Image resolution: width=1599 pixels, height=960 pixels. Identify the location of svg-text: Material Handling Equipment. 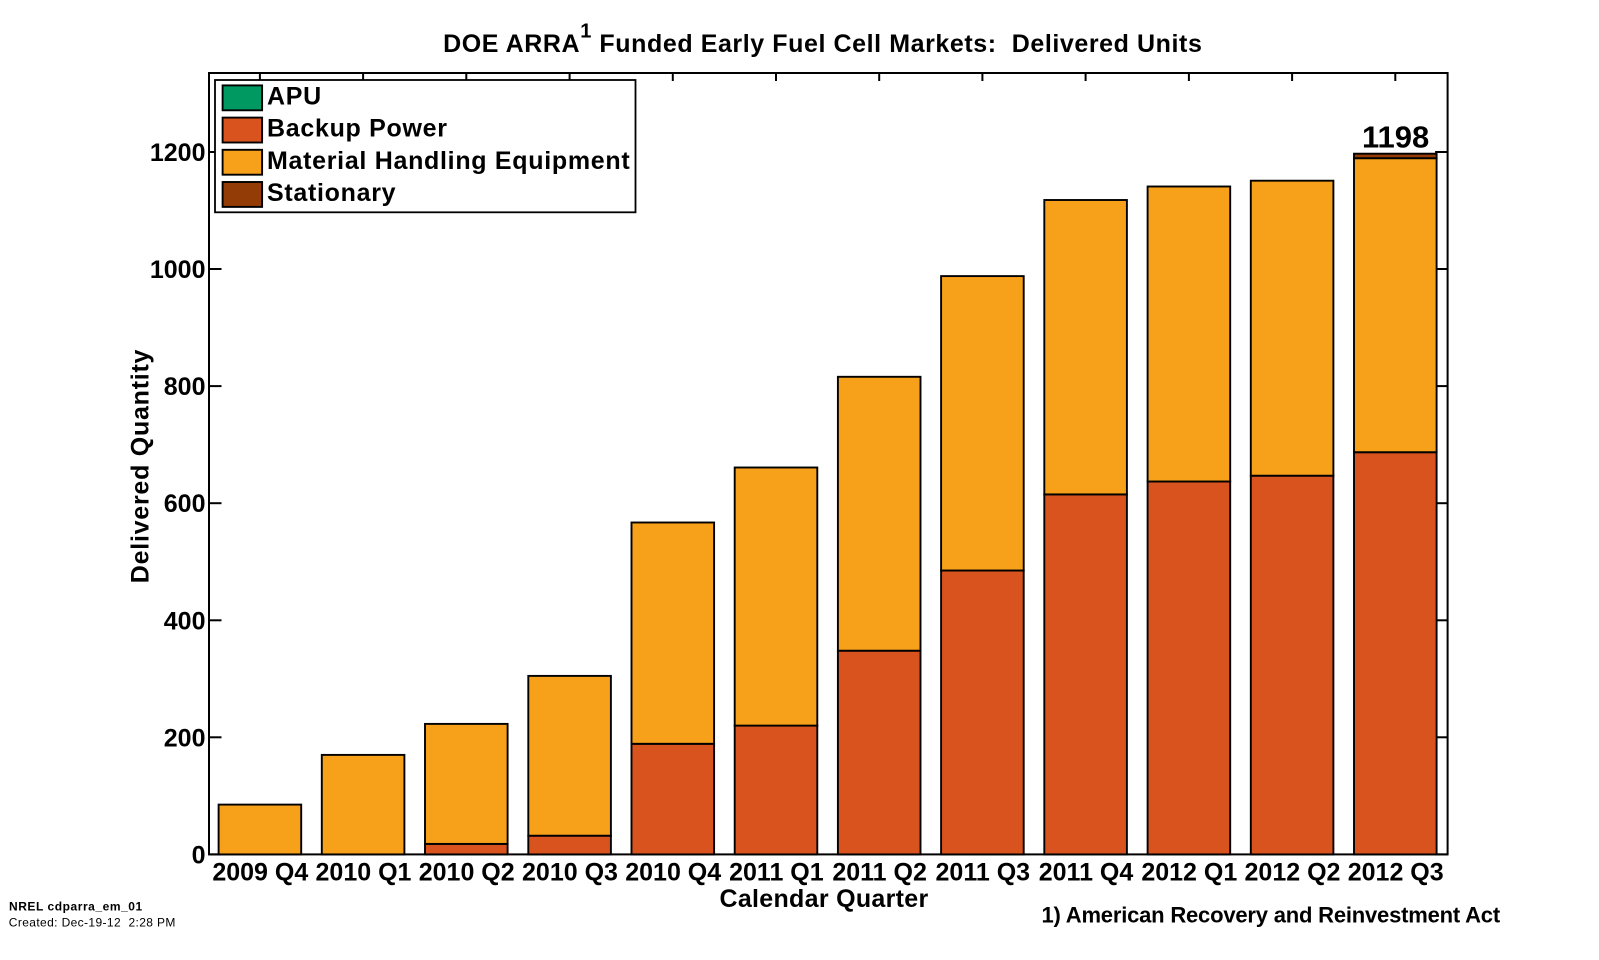
(448, 161).